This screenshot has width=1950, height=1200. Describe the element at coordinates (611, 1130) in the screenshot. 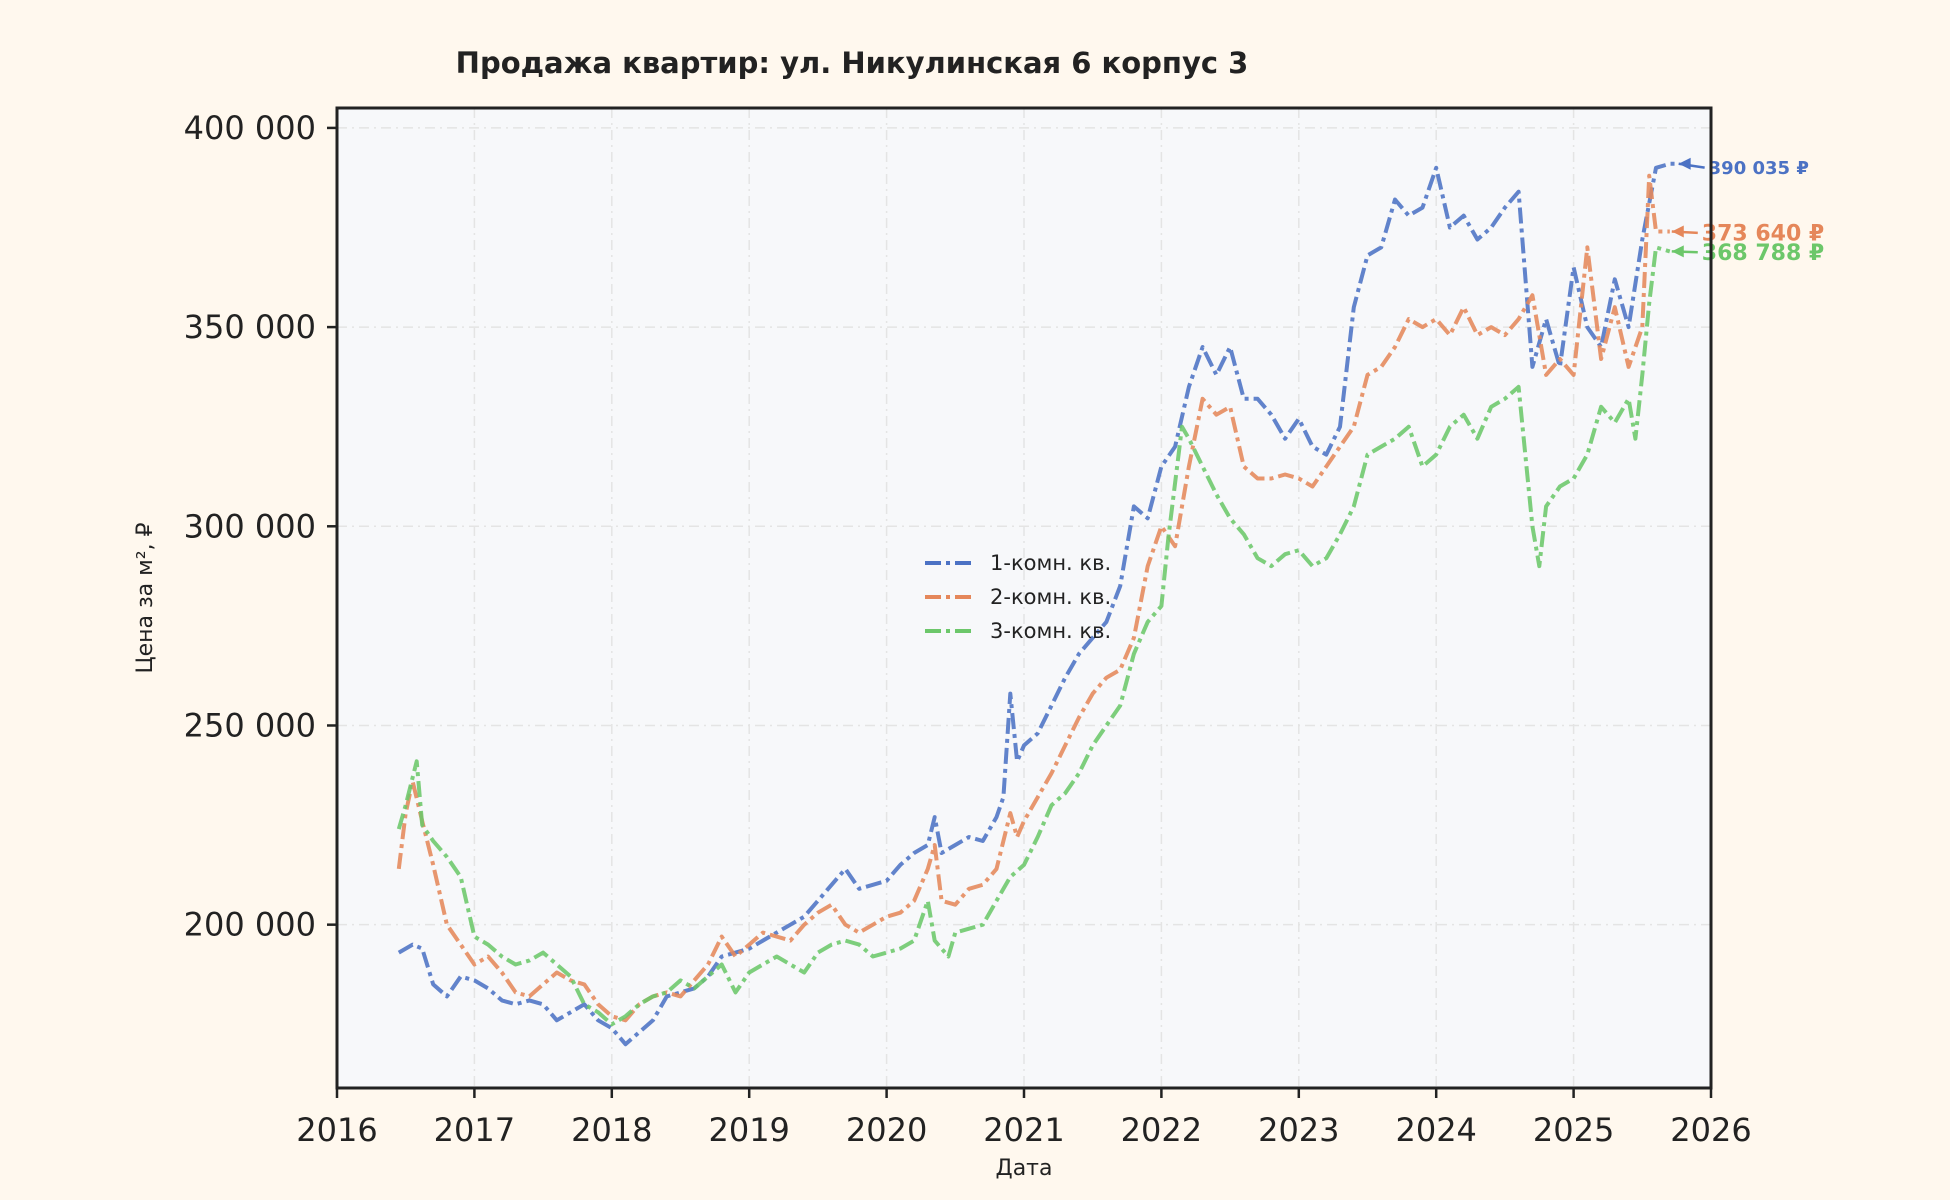

I see `x-tick-label: 2018` at that location.